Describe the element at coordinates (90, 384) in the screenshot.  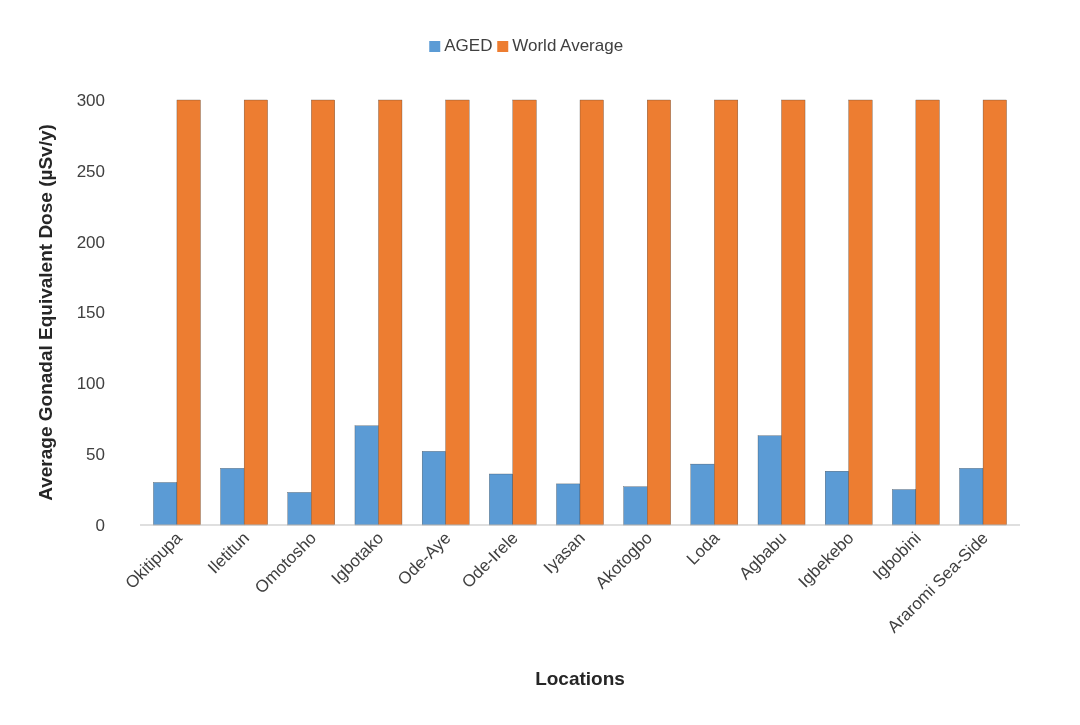
I see `y-tick-label: 100` at that location.